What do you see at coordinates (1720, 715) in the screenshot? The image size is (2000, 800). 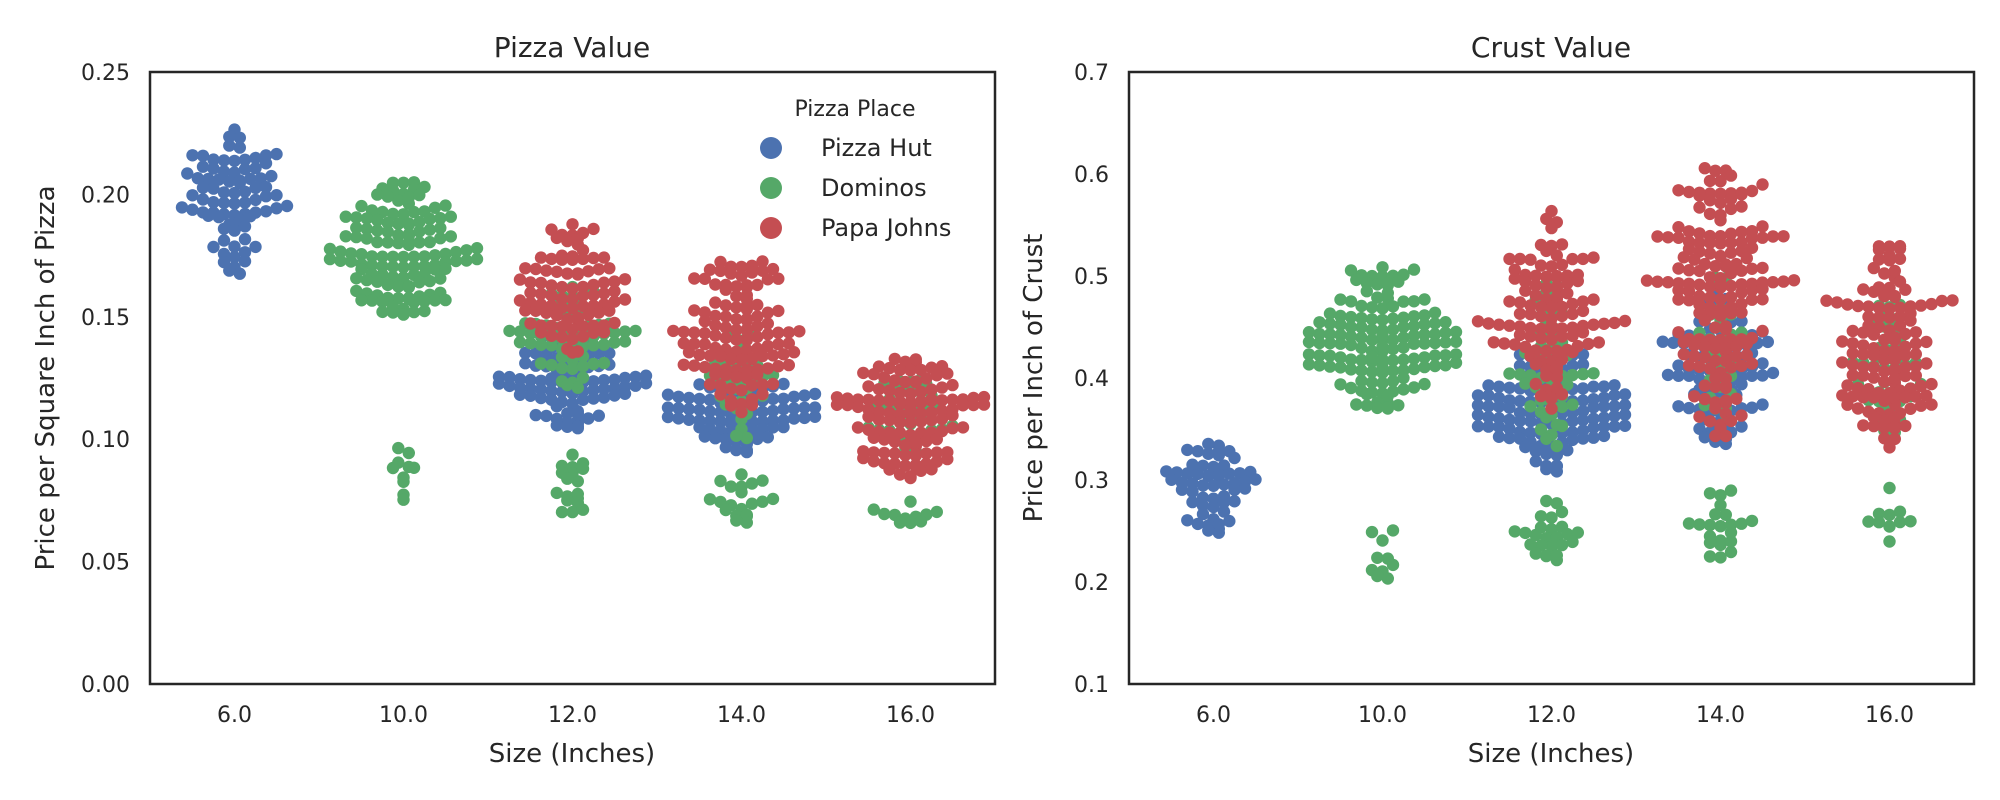 I see `x-tick-label: 14.0` at bounding box center [1720, 715].